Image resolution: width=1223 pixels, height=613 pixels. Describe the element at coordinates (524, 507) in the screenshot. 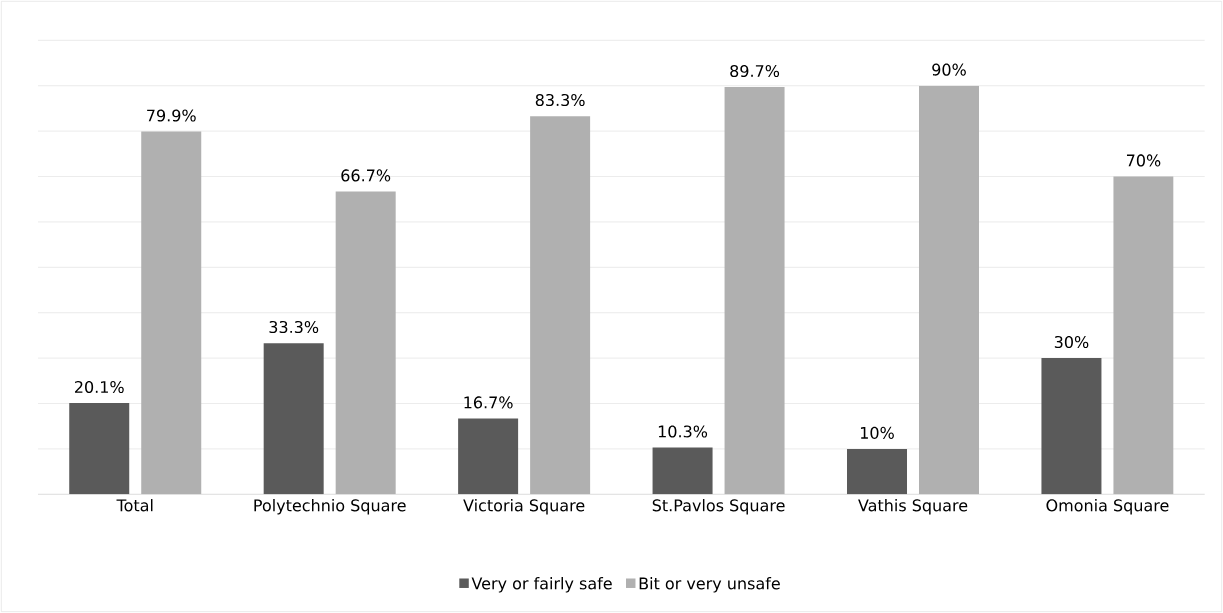

I see `x-tick-label: Victoria Square` at that location.